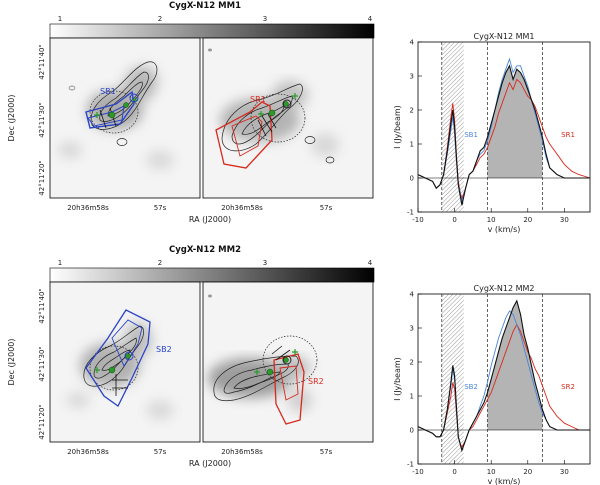 The height and width of the screenshot is (485, 600). I want to click on row-1-title: CygX-N12 MM1, so click(205, 6).